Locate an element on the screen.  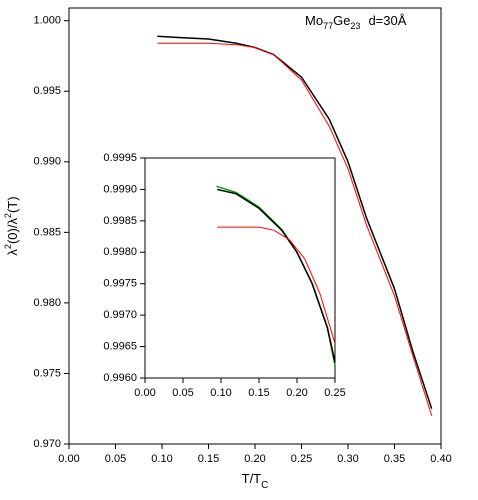
annotation-part: Ge is located at coordinates (341, 20).